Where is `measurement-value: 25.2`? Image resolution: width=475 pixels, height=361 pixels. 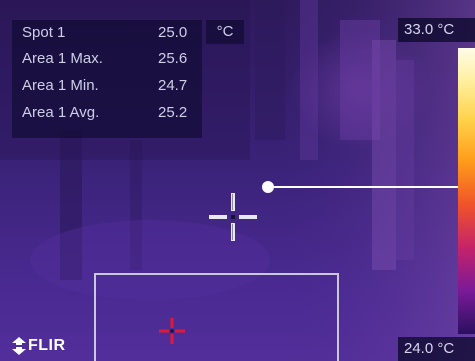
measurement-value: 25.2 is located at coordinates (173, 112).